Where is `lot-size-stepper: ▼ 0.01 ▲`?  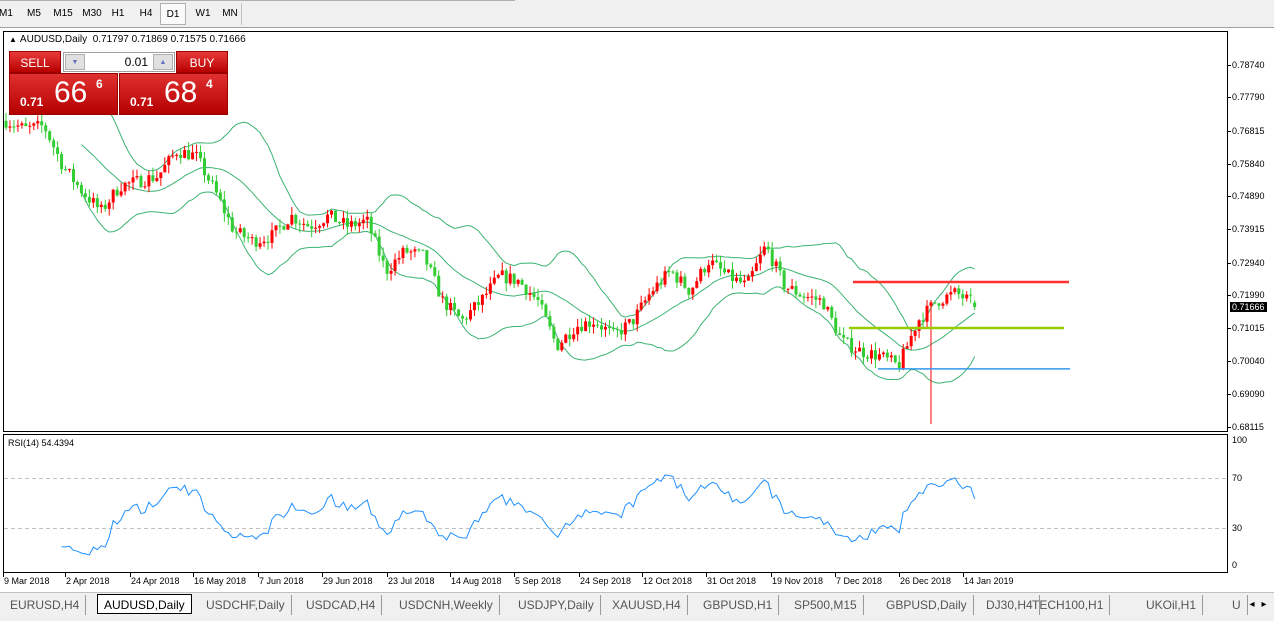 lot-size-stepper: ▼ 0.01 ▲ is located at coordinates (119, 62).